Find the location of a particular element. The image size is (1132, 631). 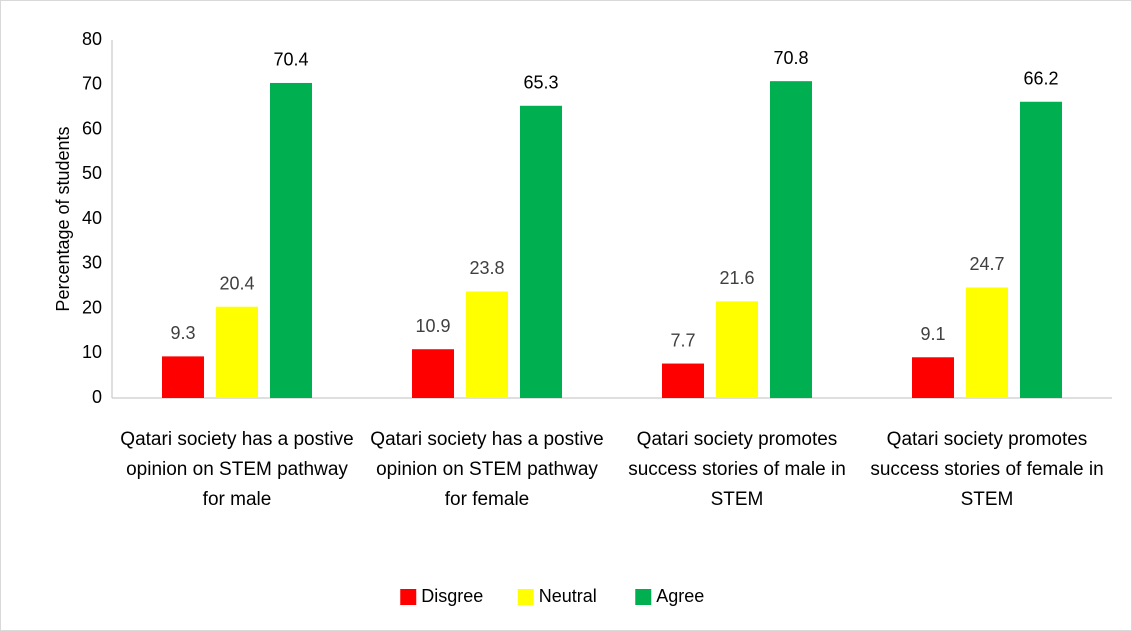

y-tick-label: 70 is located at coordinates (92, 84).